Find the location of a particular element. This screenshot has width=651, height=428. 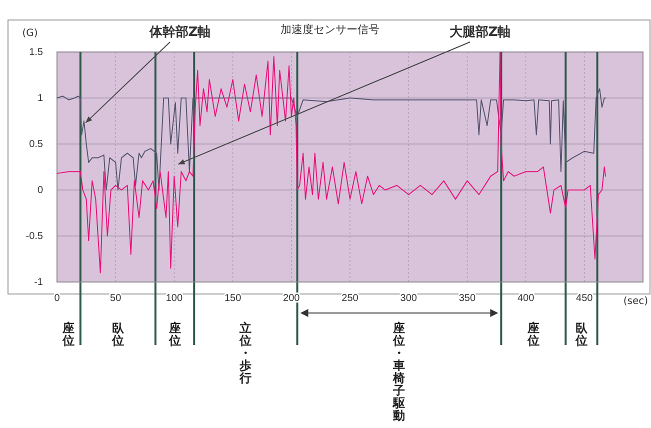

x-tick-label: 450 is located at coordinates (585, 298).